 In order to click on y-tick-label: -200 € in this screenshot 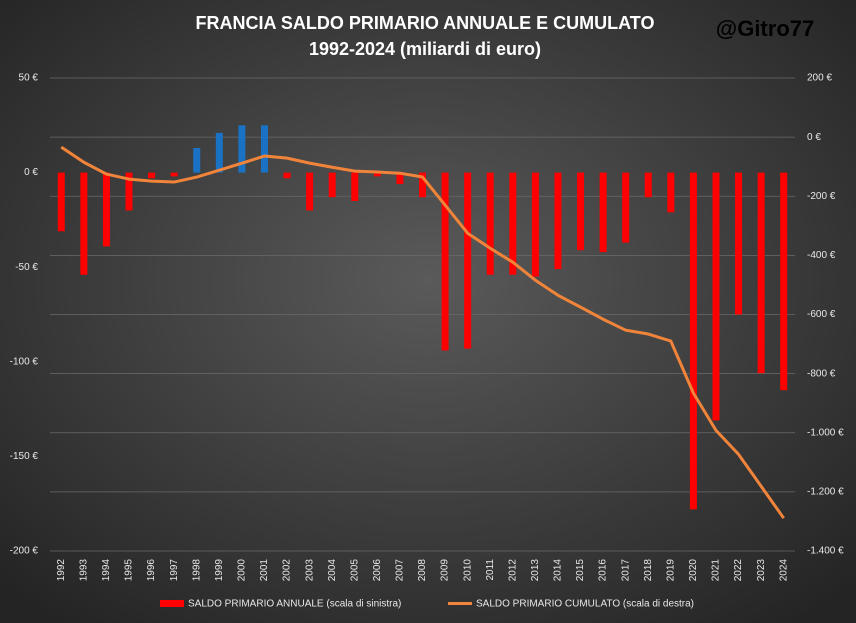, I will do `click(24, 551)`.